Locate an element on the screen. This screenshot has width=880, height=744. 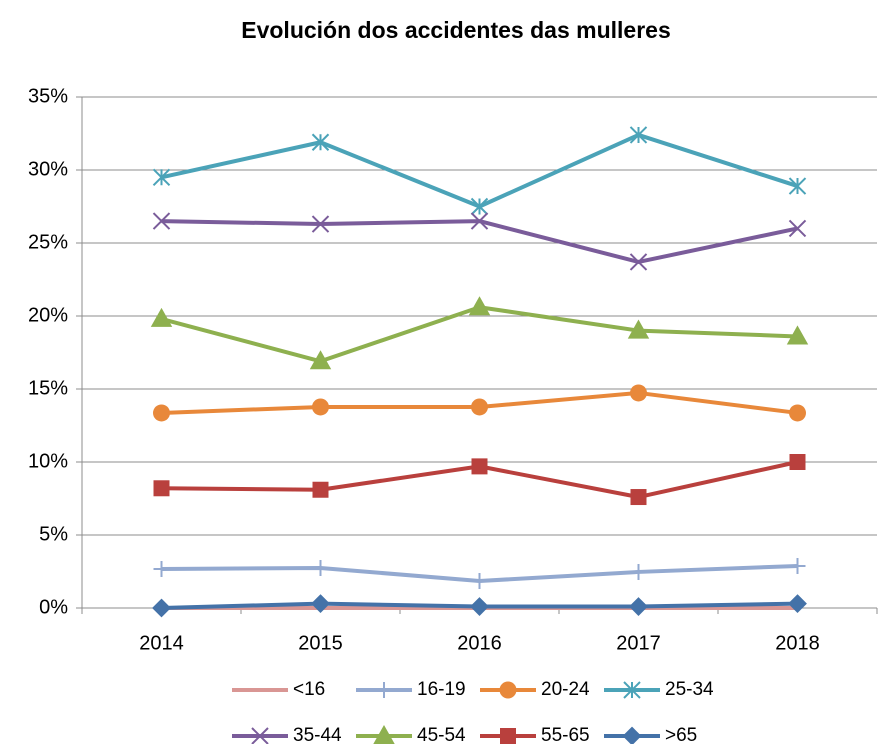
y-tick-label: 20% is located at coordinates (48, 315).